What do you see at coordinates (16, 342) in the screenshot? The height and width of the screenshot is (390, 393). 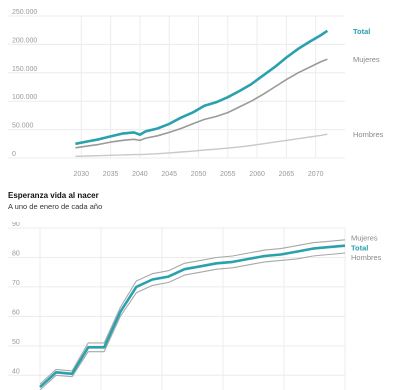 I see `y-tick-label: 50` at bounding box center [16, 342].